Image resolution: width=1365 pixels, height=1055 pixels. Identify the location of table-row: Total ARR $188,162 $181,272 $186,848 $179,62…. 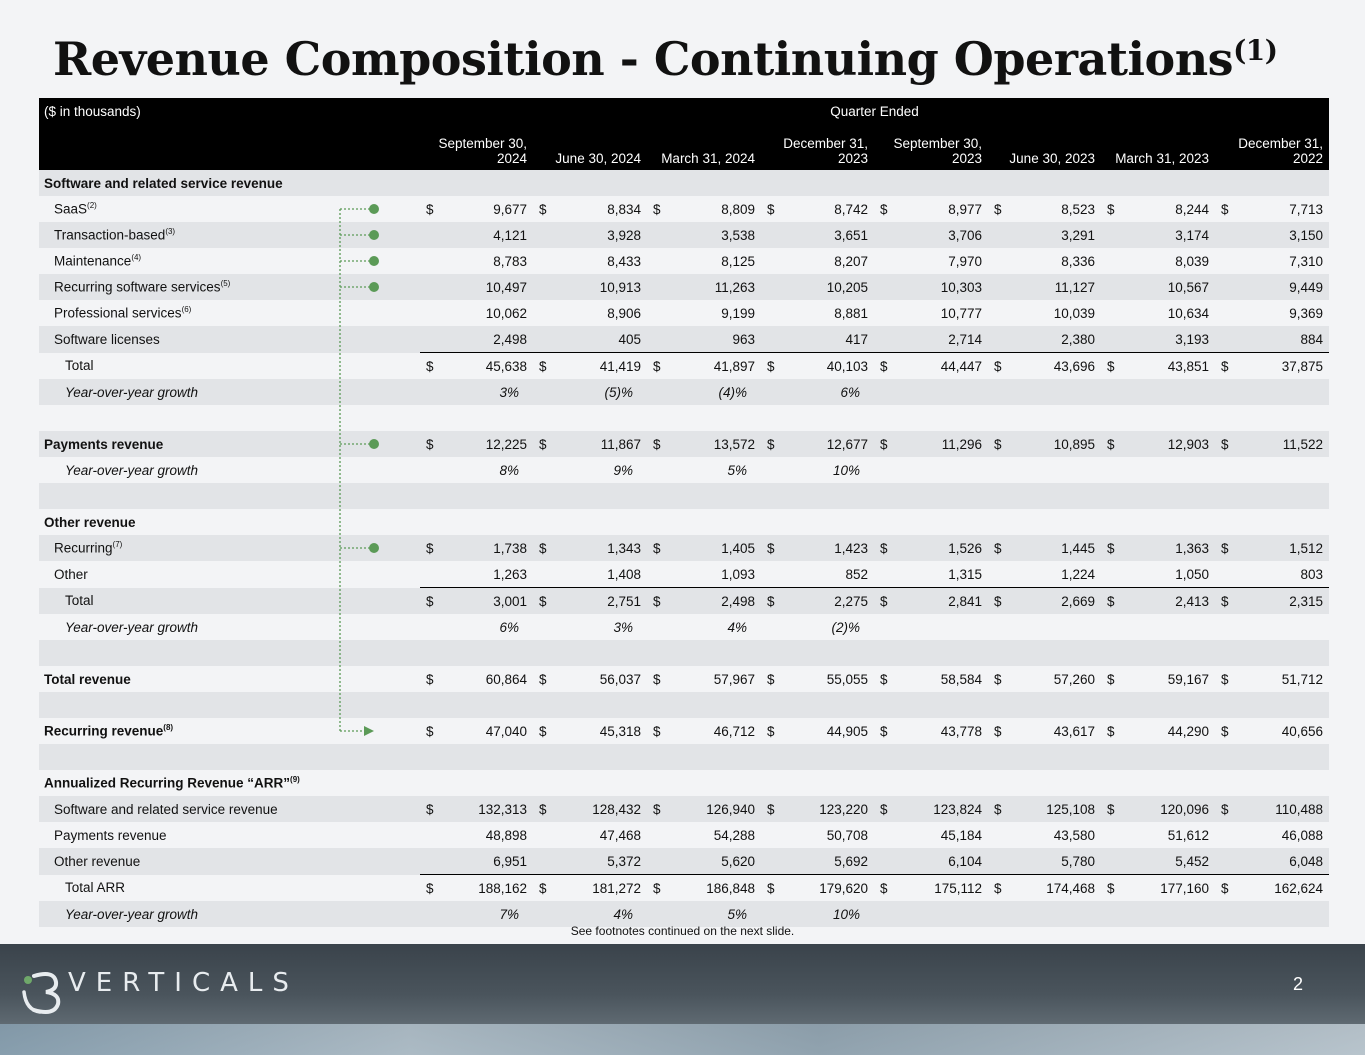
(684, 887).